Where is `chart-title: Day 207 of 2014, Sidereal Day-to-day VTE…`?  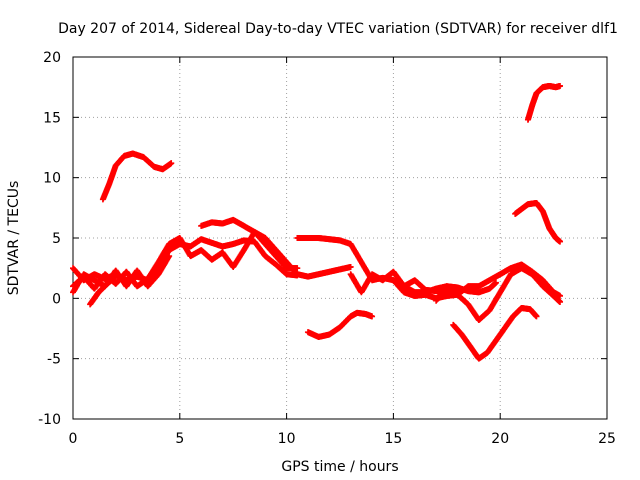 chart-title: Day 207 of 2014, Sidereal Day-to-day VTE… is located at coordinates (338, 29).